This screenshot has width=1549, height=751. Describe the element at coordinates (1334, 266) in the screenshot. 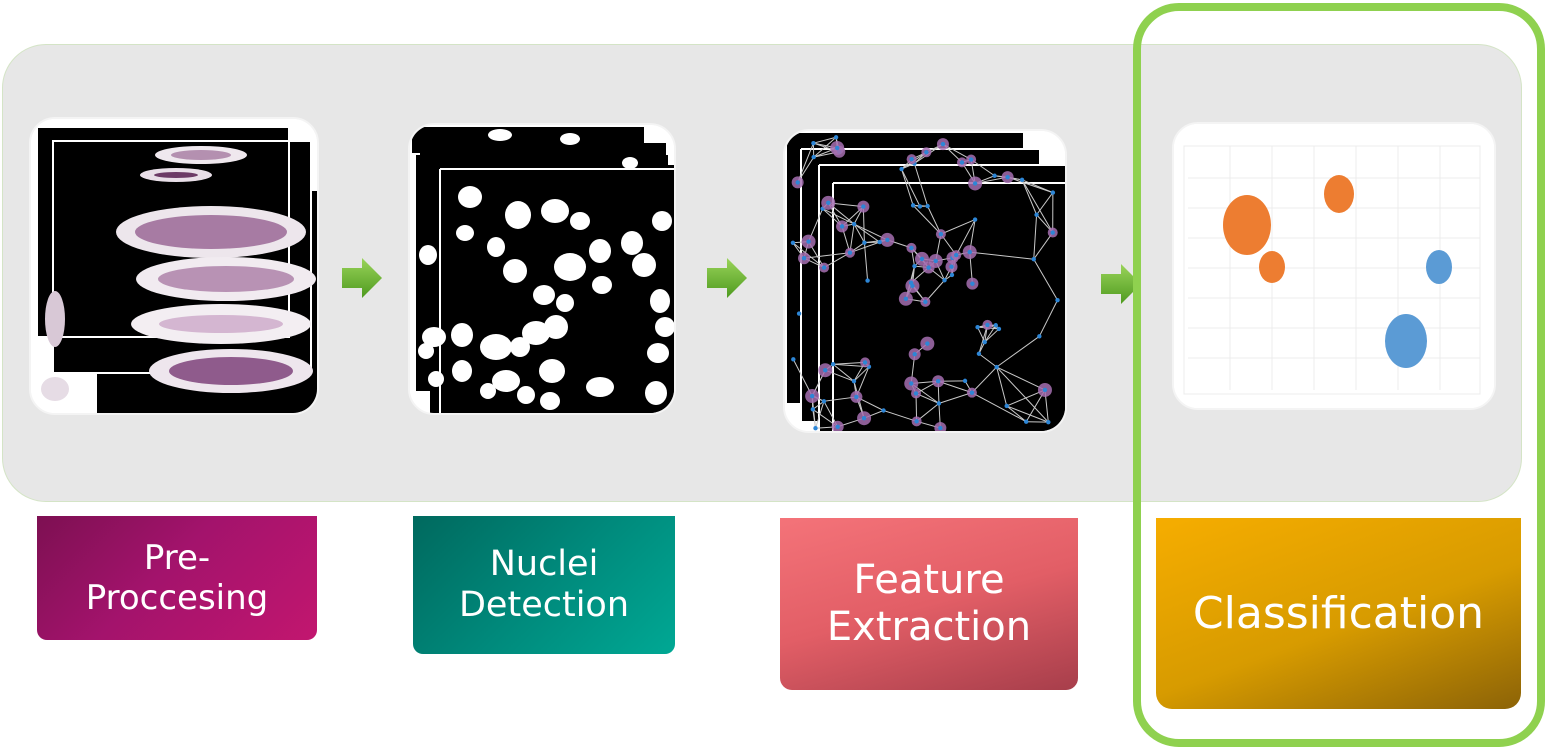

I see `bubble-chart-image` at that location.